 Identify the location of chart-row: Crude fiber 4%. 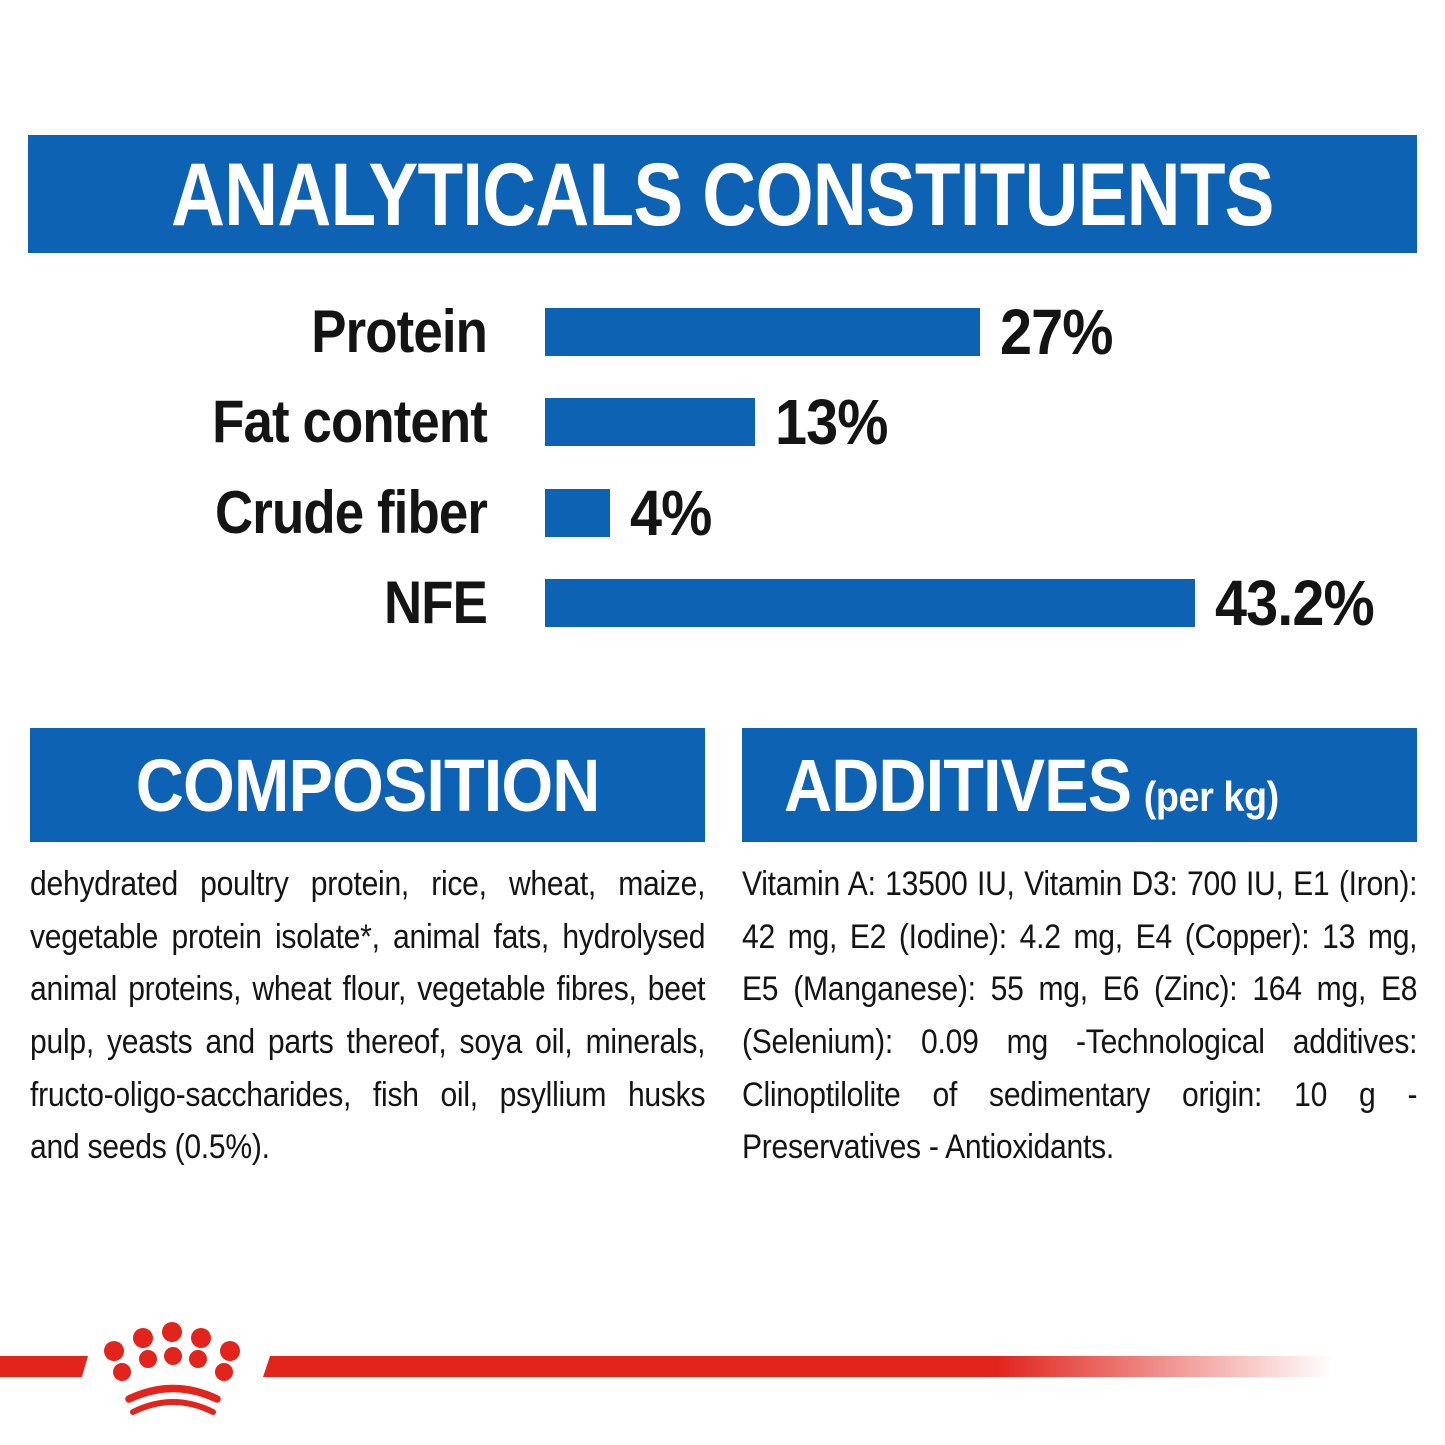
(722, 513).